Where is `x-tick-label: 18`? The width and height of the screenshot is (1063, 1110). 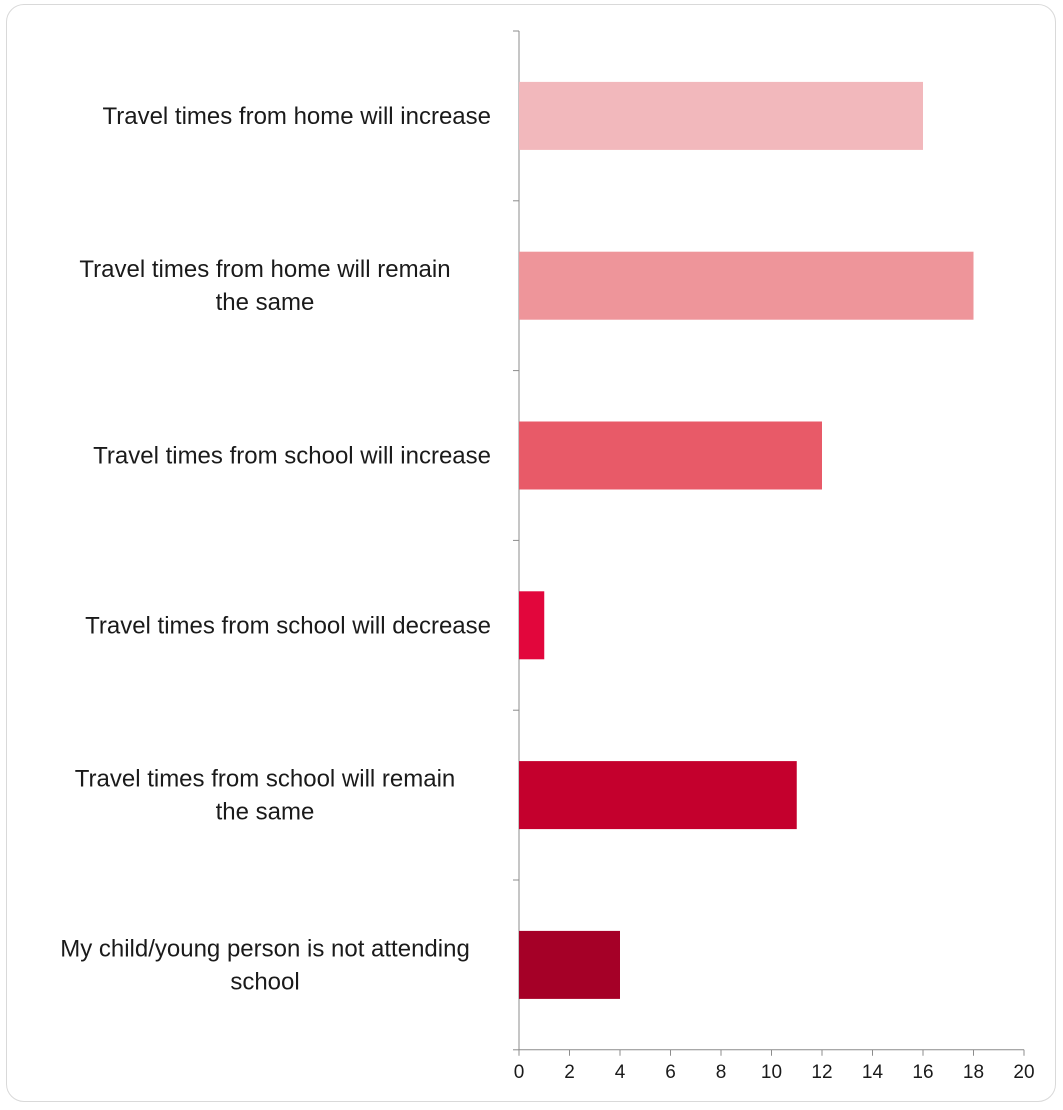 x-tick-label: 18 is located at coordinates (973, 1072).